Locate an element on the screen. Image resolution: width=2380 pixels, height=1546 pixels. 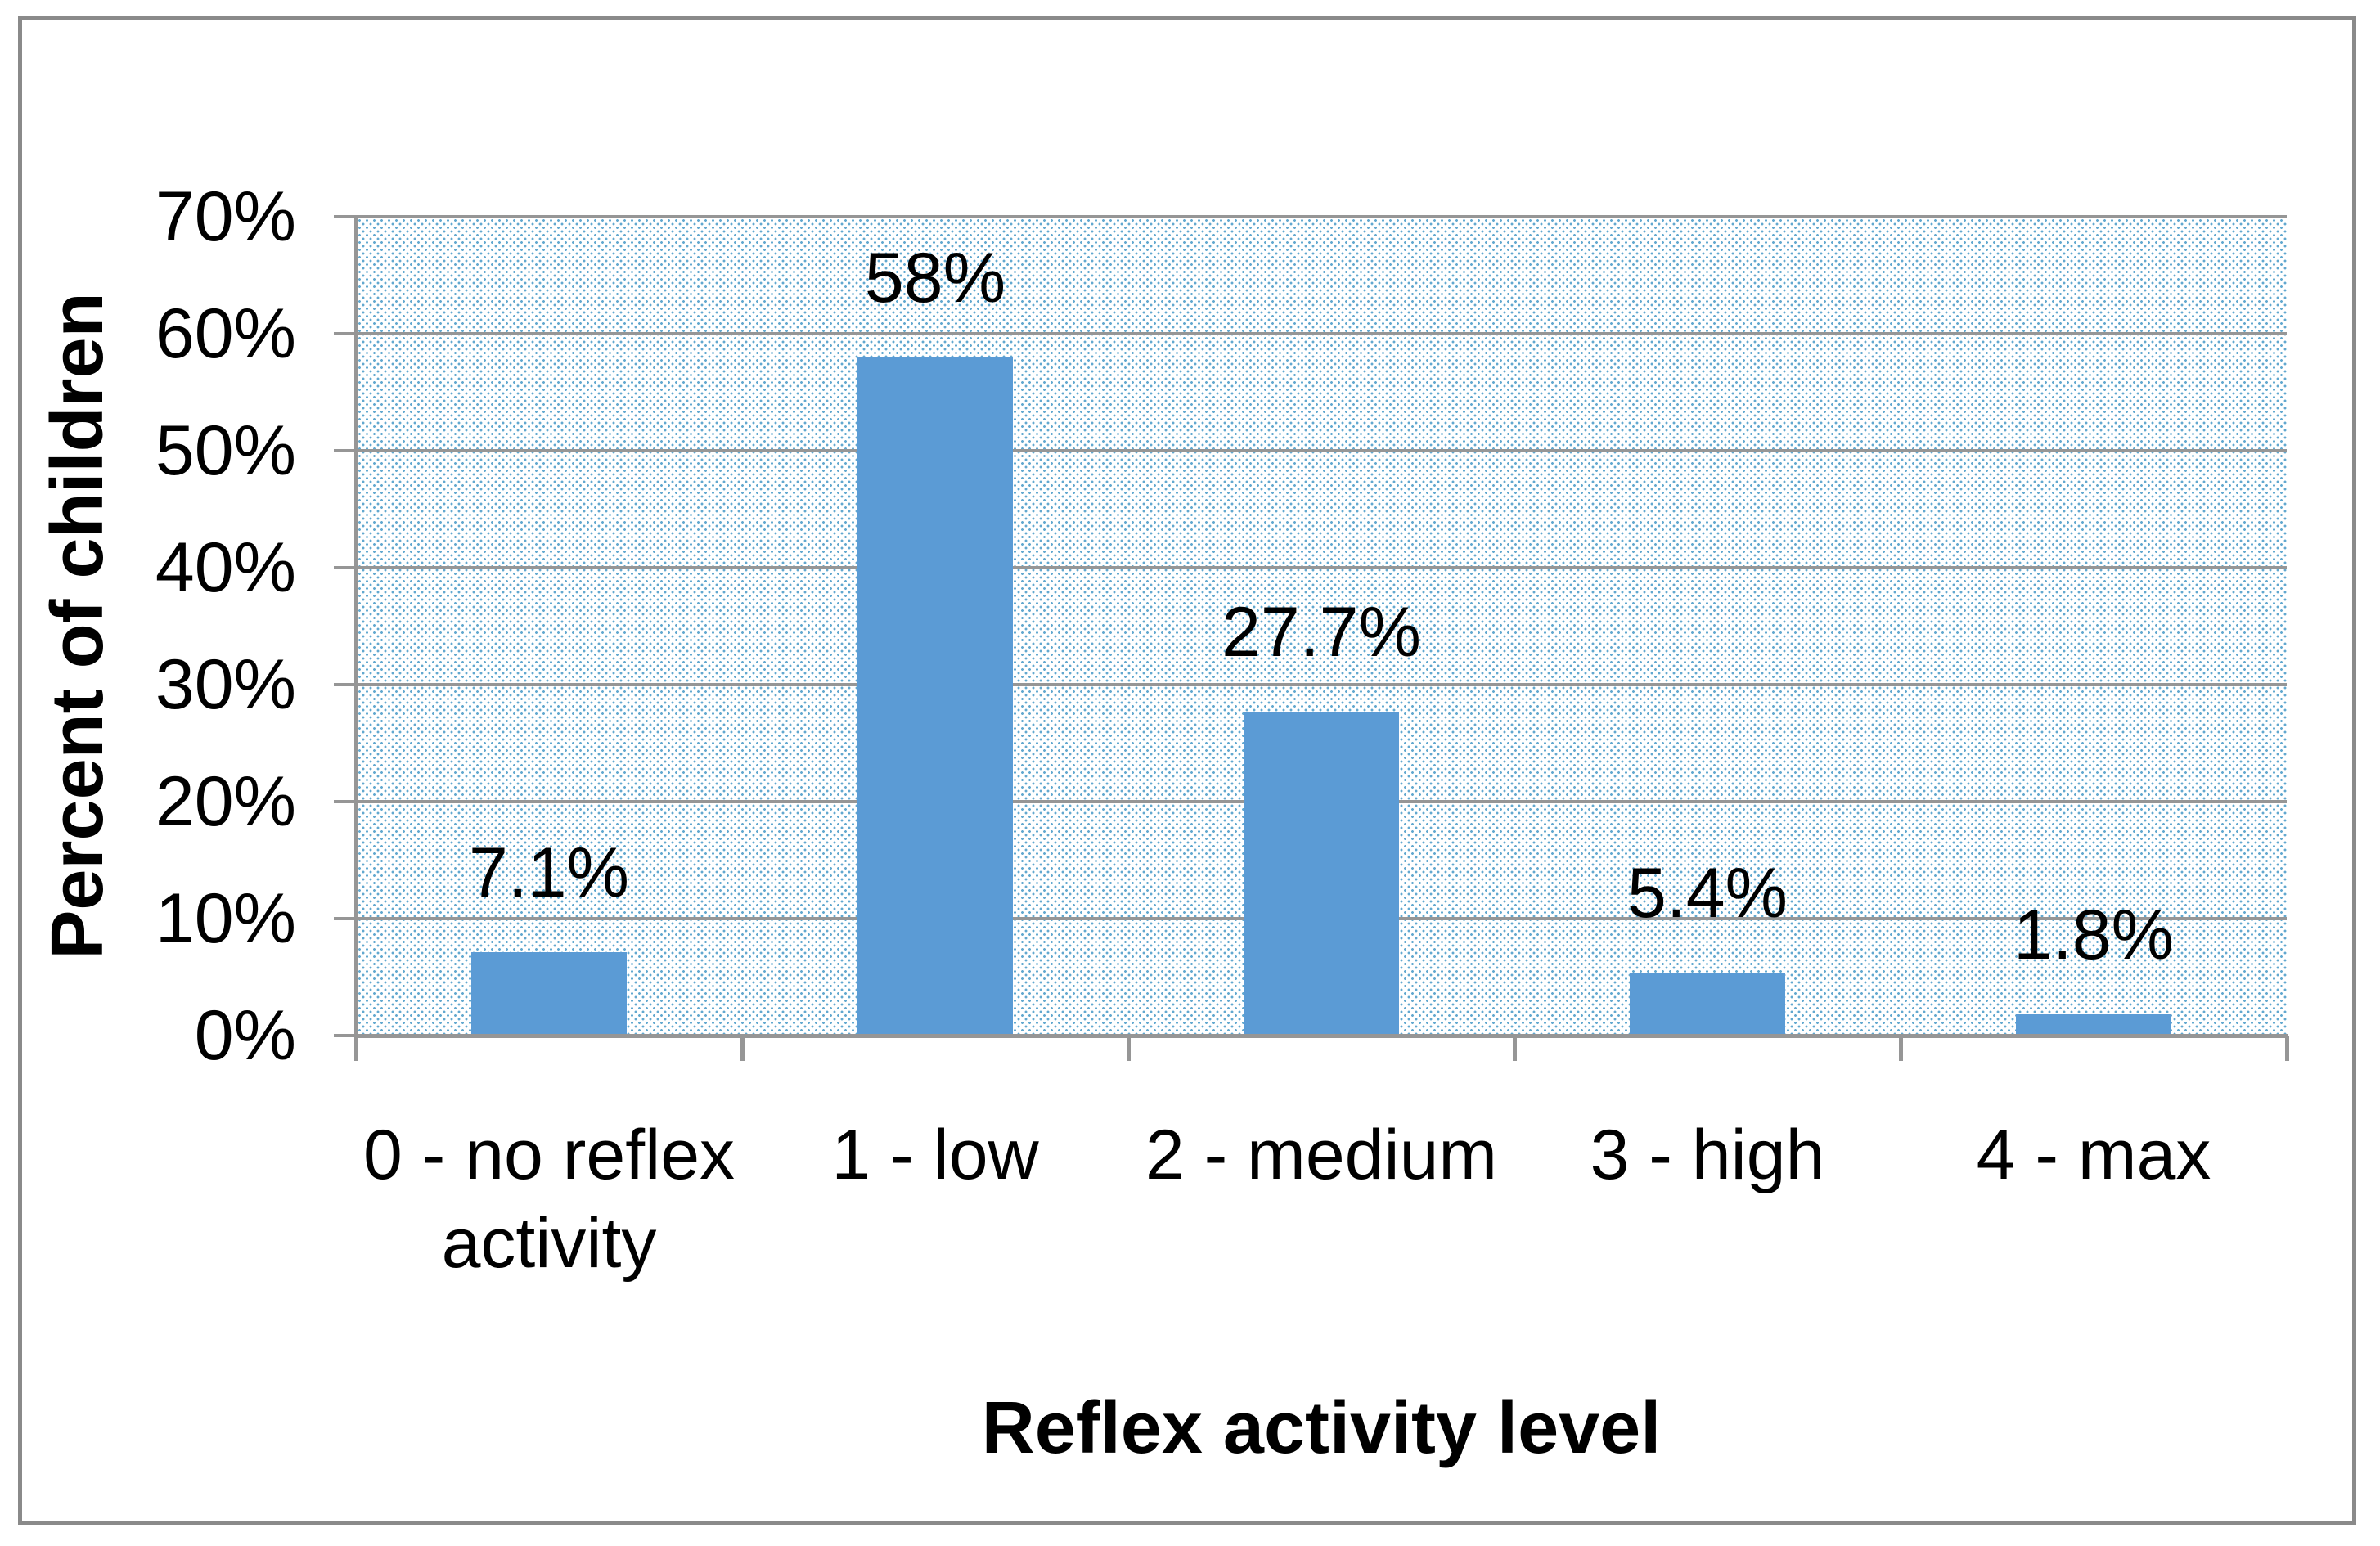
y-tick-label: 70% is located at coordinates (226, 217).